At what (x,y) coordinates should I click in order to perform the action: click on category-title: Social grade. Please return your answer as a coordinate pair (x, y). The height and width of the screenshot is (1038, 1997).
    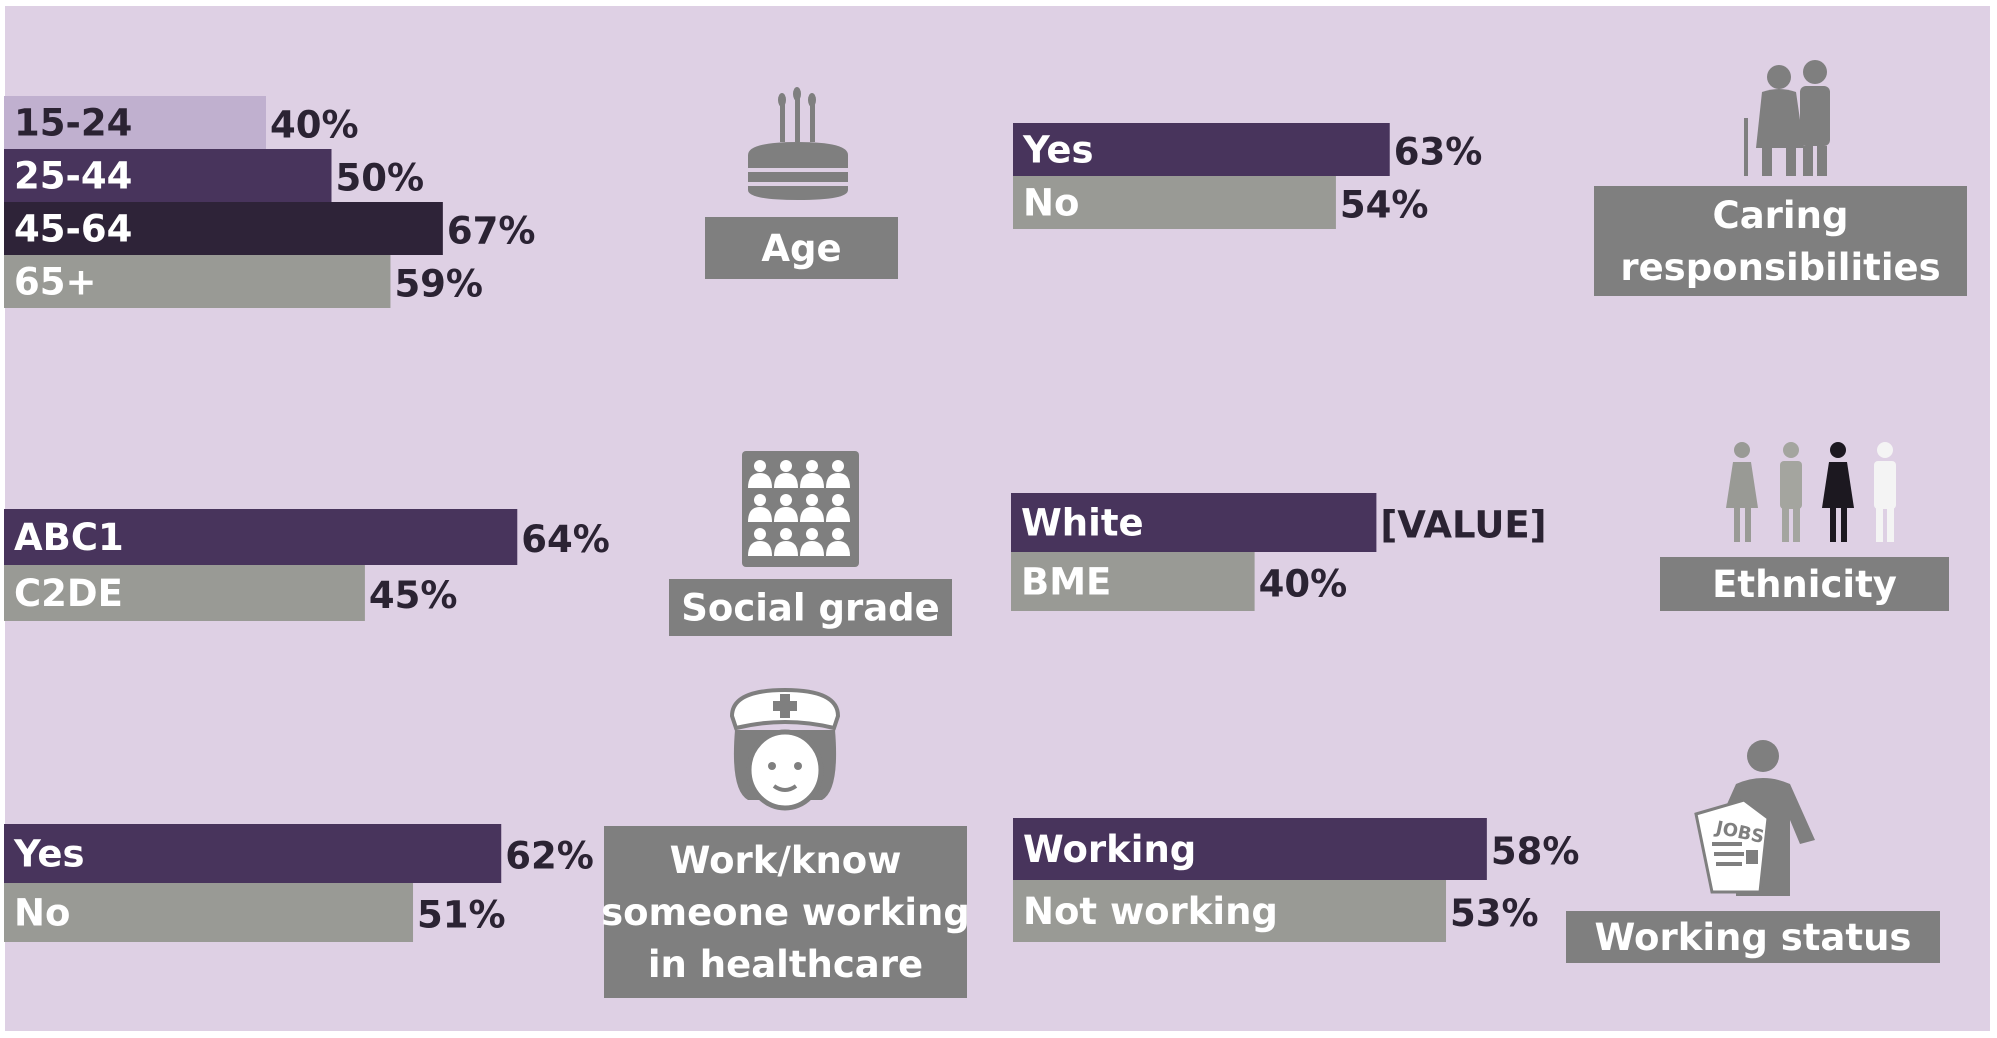
    Looking at the image, I should click on (810, 608).